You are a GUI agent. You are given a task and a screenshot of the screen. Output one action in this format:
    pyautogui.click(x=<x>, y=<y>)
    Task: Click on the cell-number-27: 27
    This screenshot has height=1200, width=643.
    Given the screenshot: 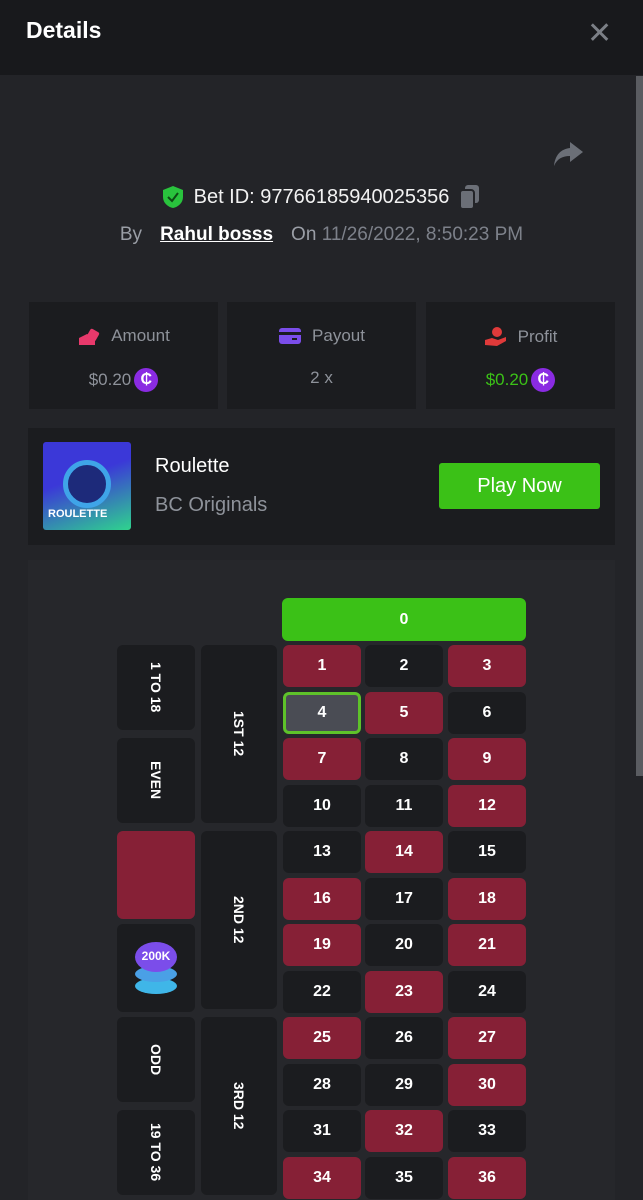 What is the action you would take?
    pyautogui.click(x=487, y=1038)
    